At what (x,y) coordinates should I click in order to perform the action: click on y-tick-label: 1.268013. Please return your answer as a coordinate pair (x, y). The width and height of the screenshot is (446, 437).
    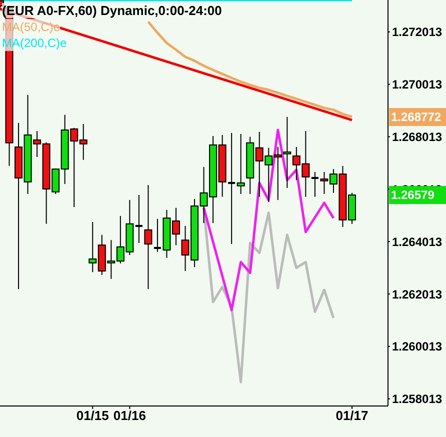
    Looking at the image, I should click on (417, 137).